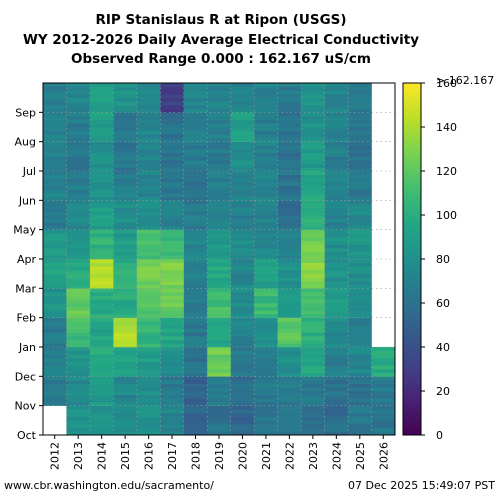 The image size is (500, 500). What do you see at coordinates (24, 230) in the screenshot?
I see `y-tick-label: May` at bounding box center [24, 230].